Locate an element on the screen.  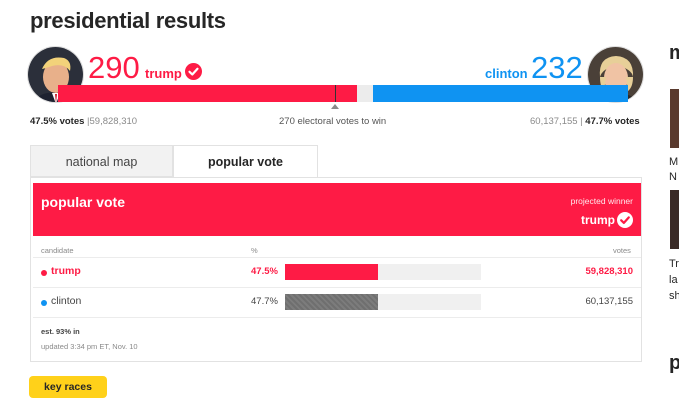
table-row: trump 47.5% 59,828,310 is located at coordinates (337, 273).